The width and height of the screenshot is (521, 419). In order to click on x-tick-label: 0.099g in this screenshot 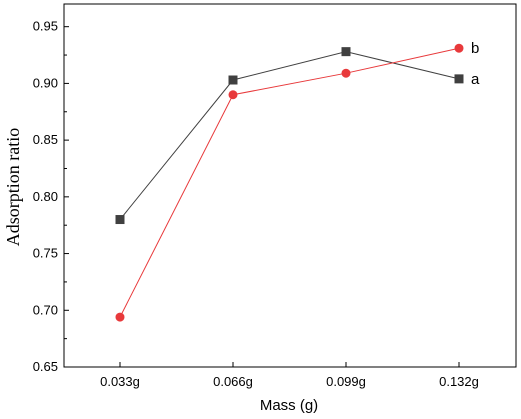, I will do `click(346, 381)`.